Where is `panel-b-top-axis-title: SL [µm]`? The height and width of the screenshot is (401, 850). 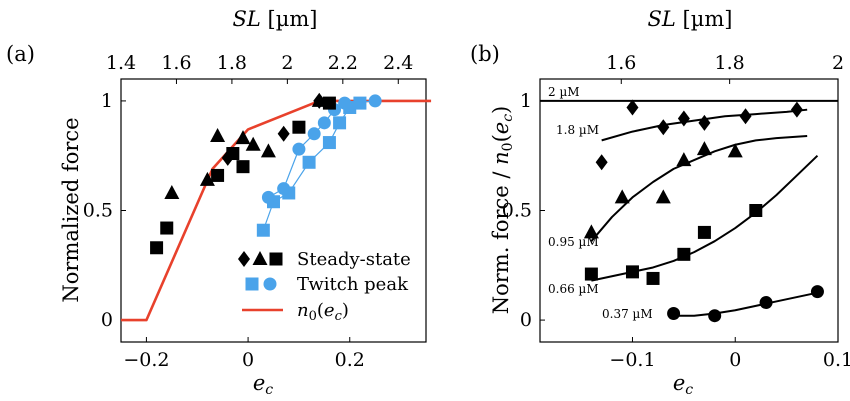
panel-b-top-axis-title: SL [µm] is located at coordinates (690, 19).